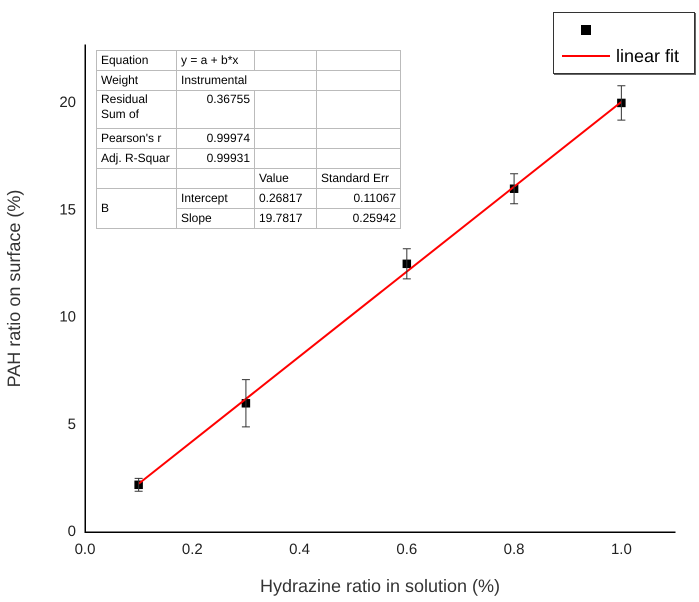 Image resolution: width=699 pixels, height=602 pixels. What do you see at coordinates (285, 178) in the screenshot?
I see `annotation: Value` at bounding box center [285, 178].